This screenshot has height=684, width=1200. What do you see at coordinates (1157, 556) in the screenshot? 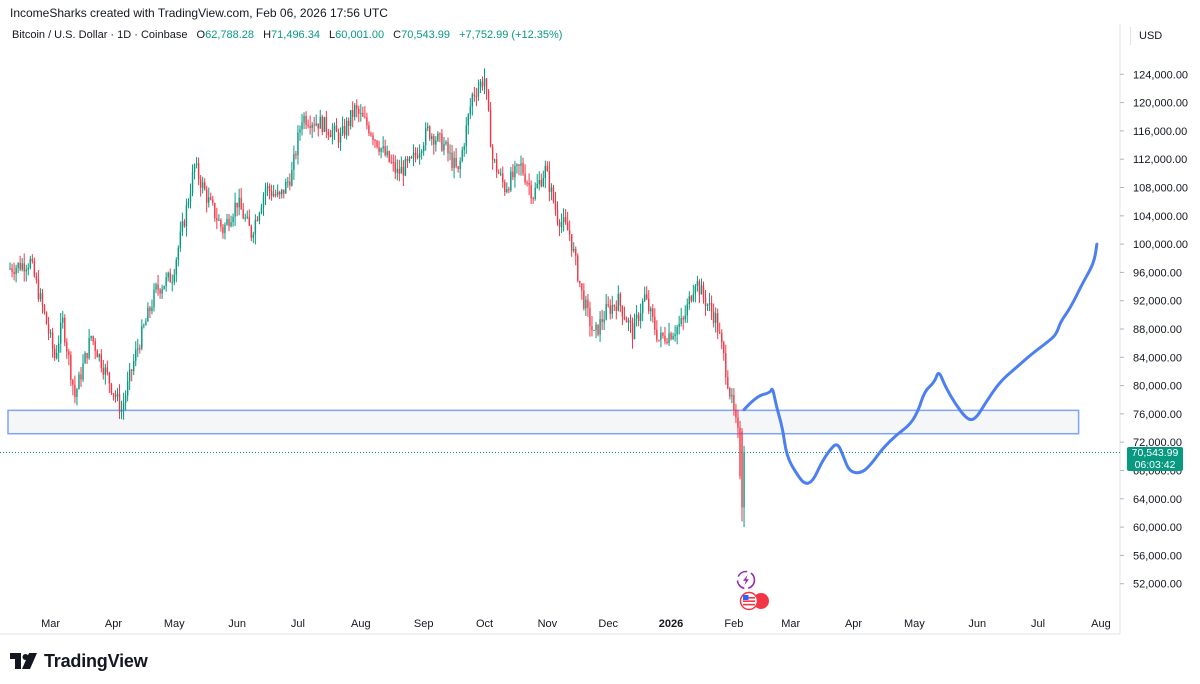
I see `y-tick-label: 56,000.00` at bounding box center [1157, 556].